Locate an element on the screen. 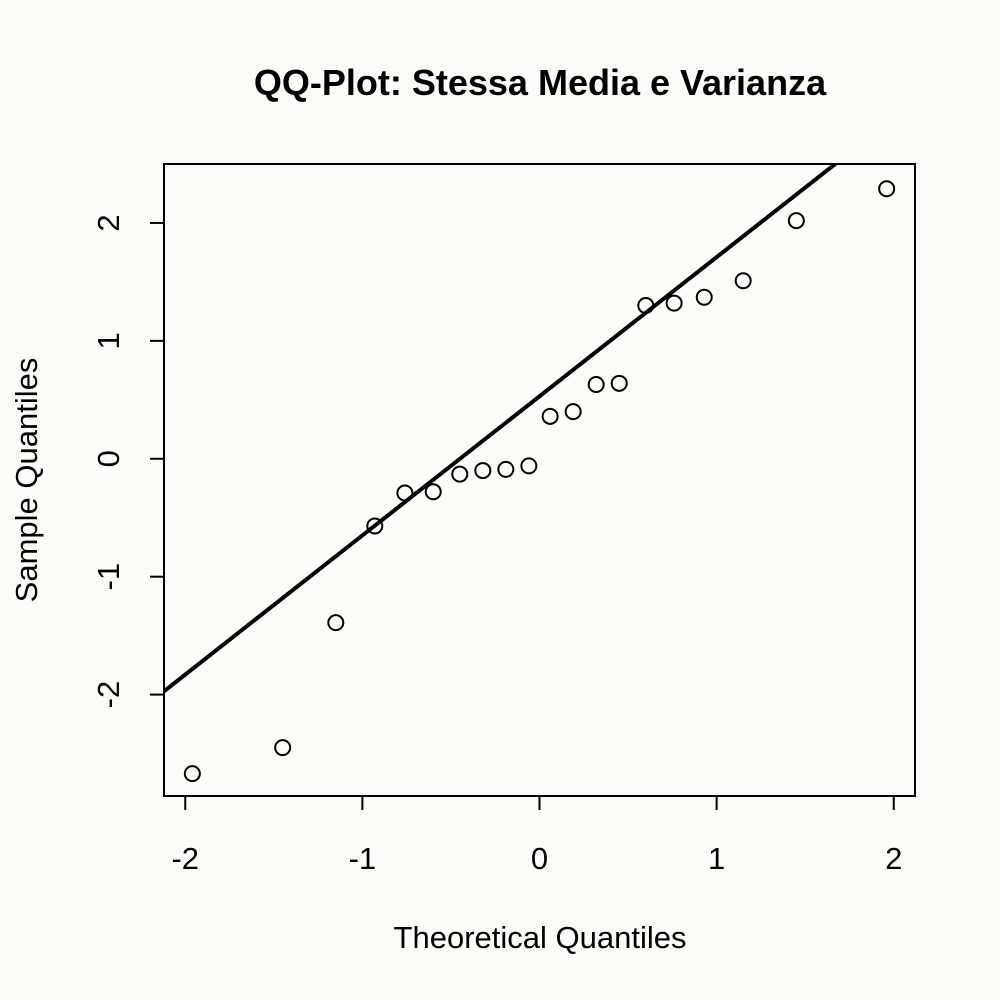 The height and width of the screenshot is (1000, 1000). y-tick-label: 1 is located at coordinates (108, 340).